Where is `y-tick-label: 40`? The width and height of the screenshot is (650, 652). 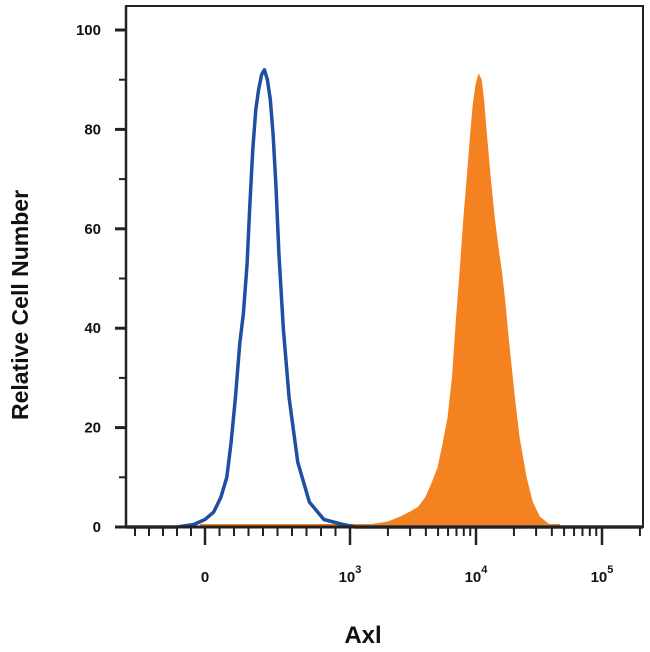
y-tick-label: 40 is located at coordinates (92, 328).